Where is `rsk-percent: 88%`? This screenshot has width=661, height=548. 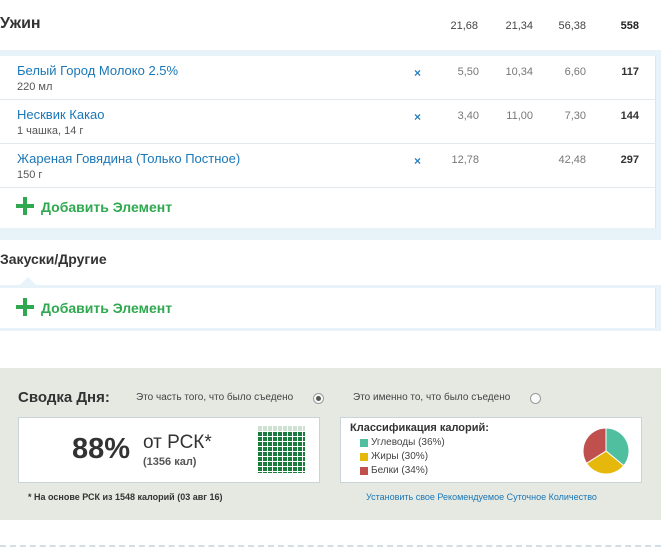 rsk-percent: 88% is located at coordinates (101, 449).